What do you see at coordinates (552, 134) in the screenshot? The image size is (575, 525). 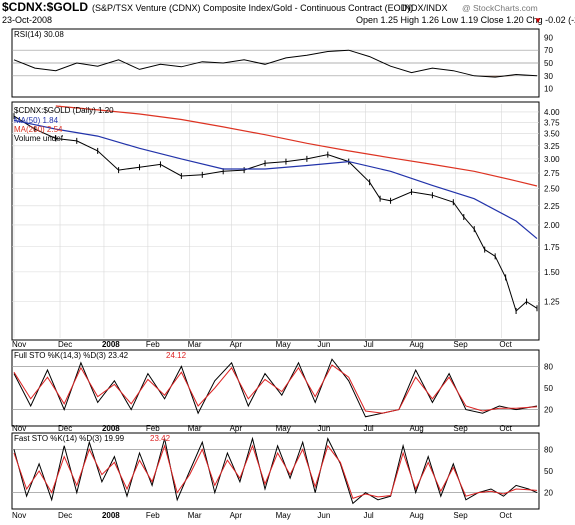 I see `price-y-tick-label: 3.50` at bounding box center [552, 134].